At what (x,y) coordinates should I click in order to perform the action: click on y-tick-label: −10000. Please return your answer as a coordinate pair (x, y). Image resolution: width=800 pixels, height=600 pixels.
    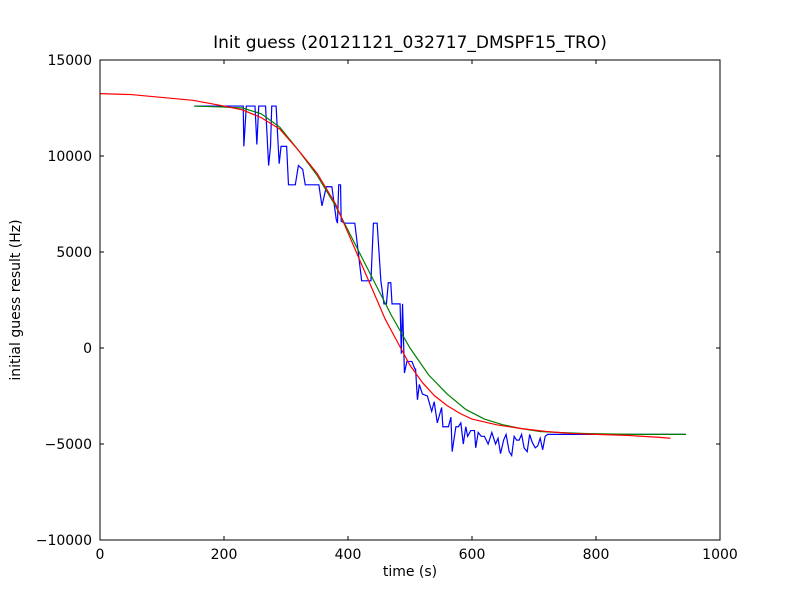
    Looking at the image, I should click on (64, 541).